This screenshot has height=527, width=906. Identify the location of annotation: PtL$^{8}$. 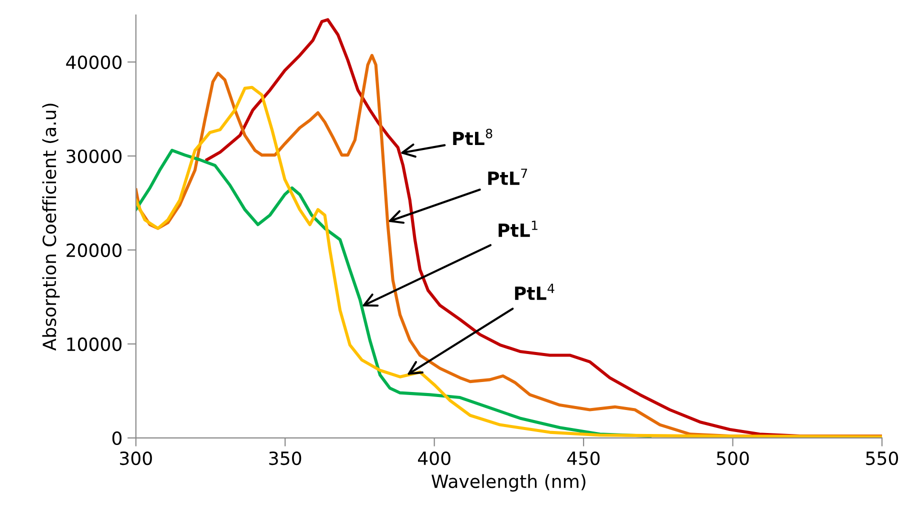
(472, 137).